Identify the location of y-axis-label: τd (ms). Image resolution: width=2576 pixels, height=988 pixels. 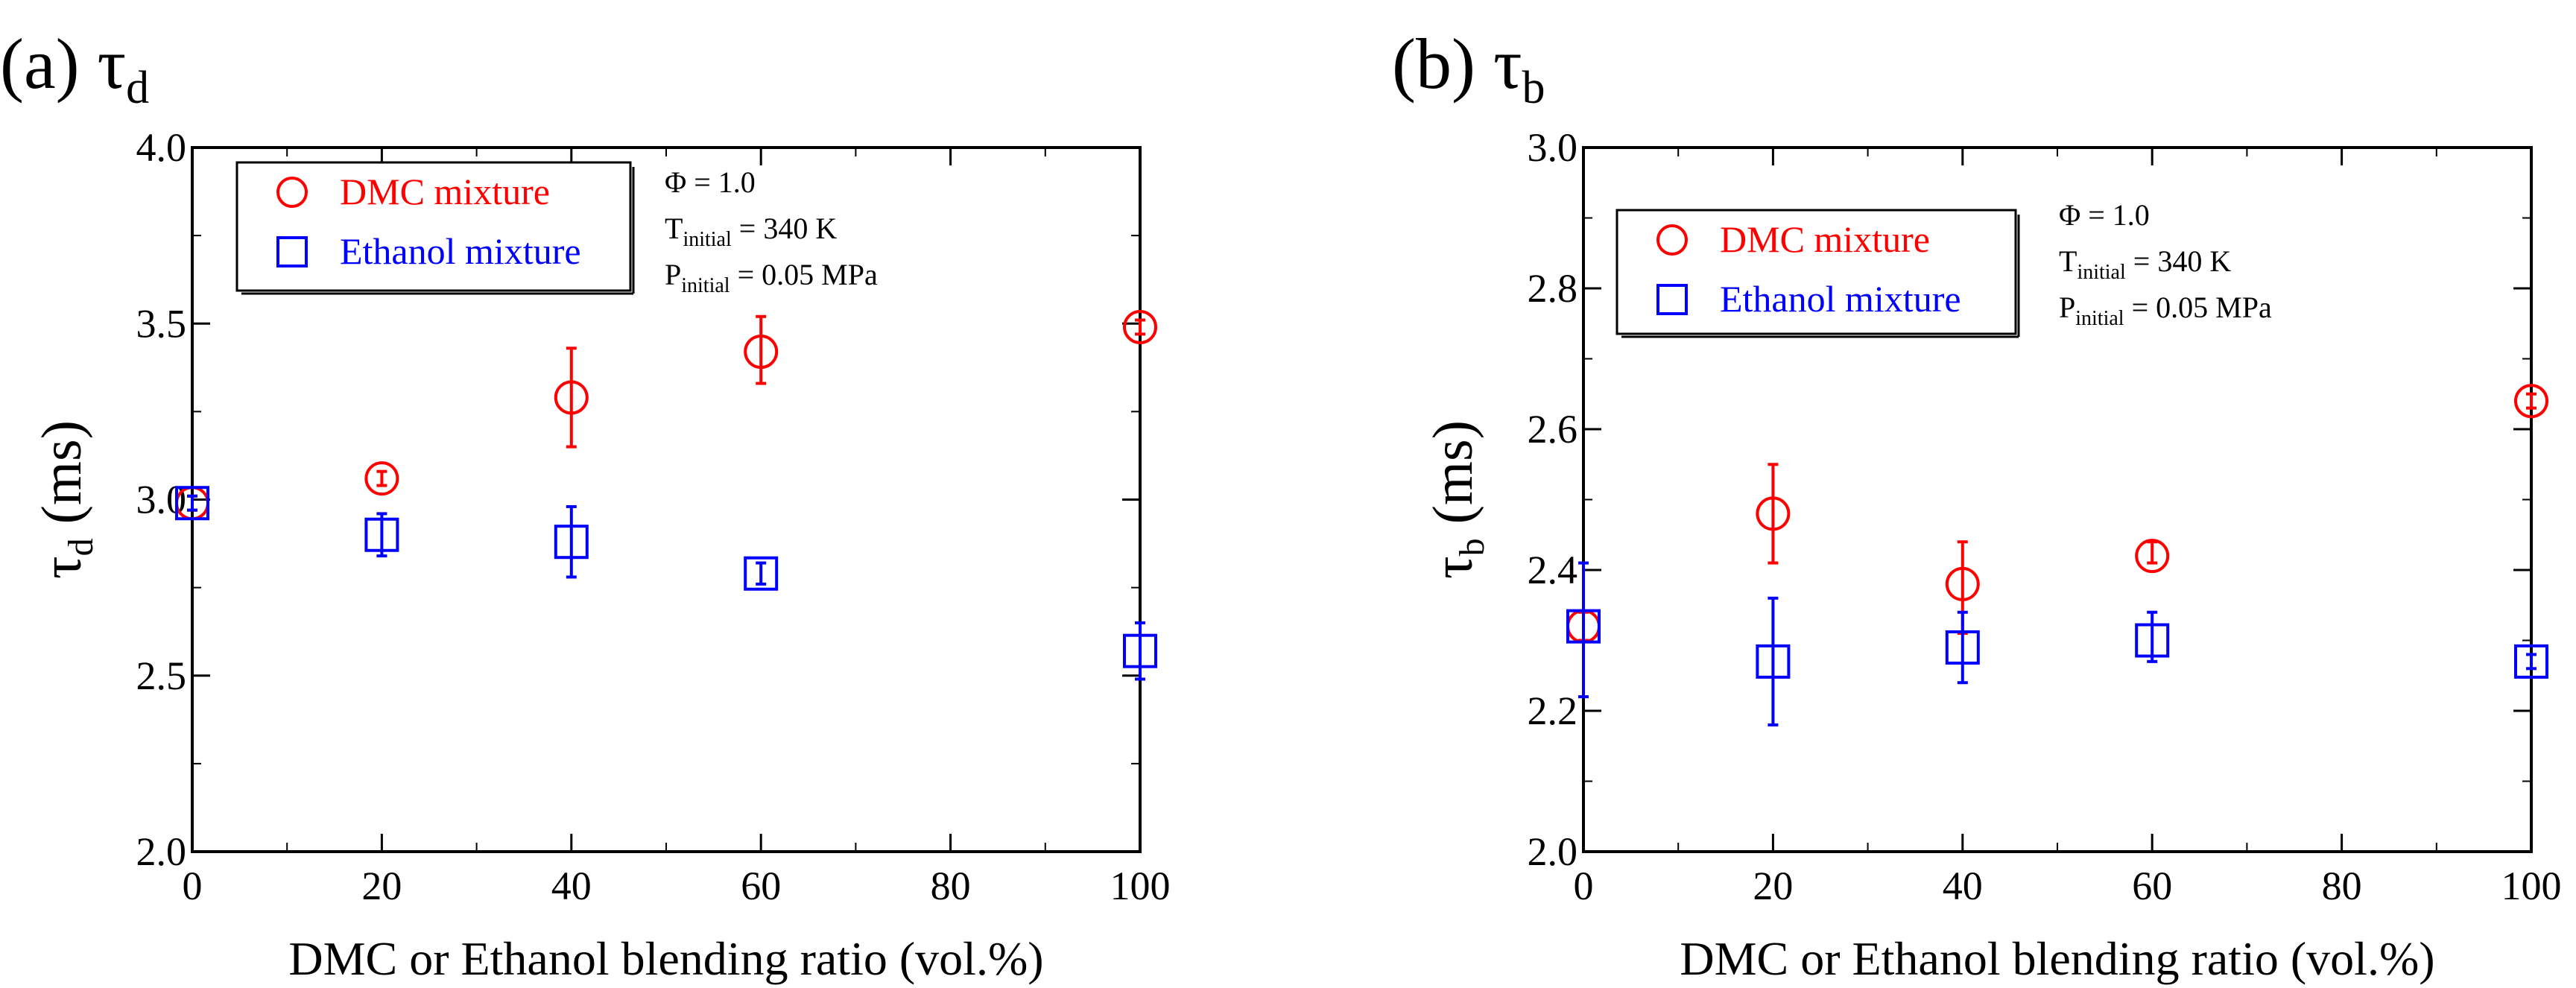
(66, 499).